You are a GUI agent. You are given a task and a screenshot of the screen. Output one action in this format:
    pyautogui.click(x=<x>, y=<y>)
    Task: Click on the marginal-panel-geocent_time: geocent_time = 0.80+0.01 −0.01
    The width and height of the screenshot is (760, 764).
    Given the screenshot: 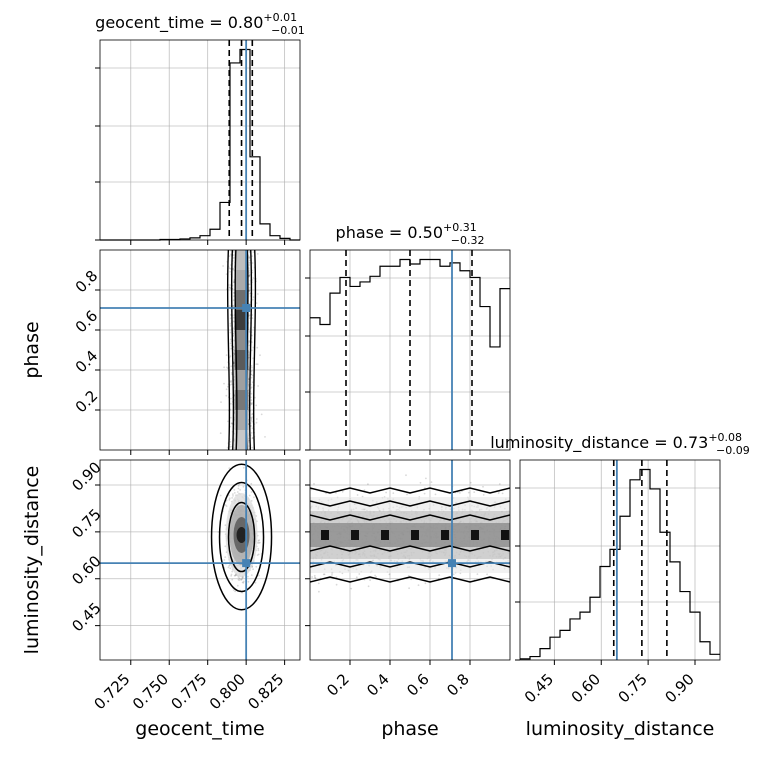 What is the action you would take?
    pyautogui.click(x=200, y=126)
    